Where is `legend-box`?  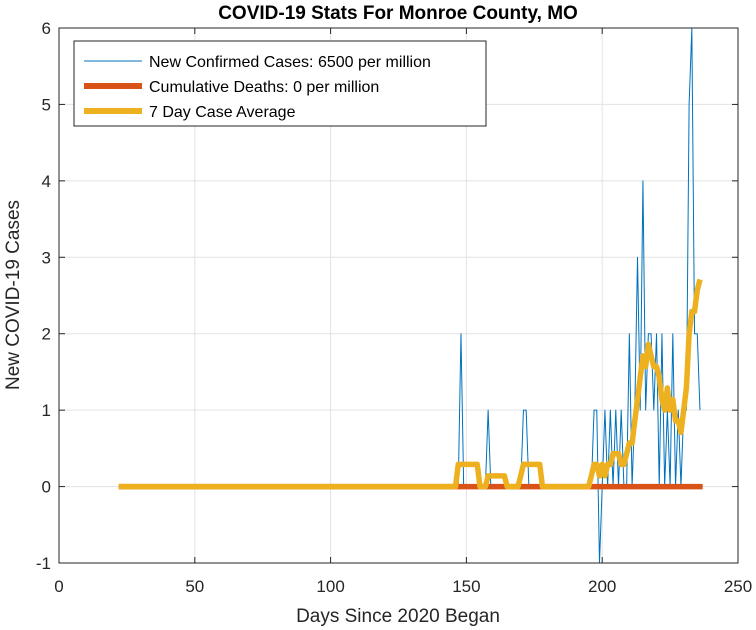
legend-box is located at coordinates (280, 83).